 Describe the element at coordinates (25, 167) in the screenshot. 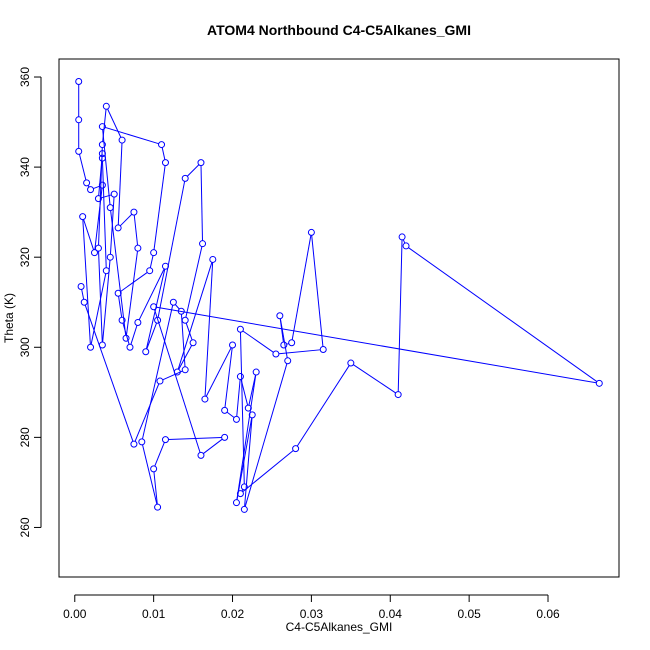

I see `y-tick-label: 340` at that location.